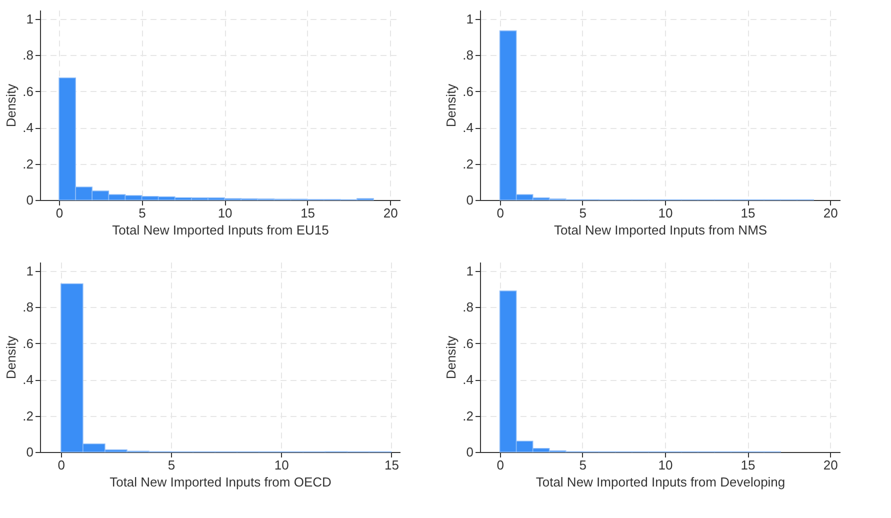  What do you see at coordinates (221, 482) in the screenshot?
I see `x-axis-title: Total New Imported Inputs from OECD` at bounding box center [221, 482].